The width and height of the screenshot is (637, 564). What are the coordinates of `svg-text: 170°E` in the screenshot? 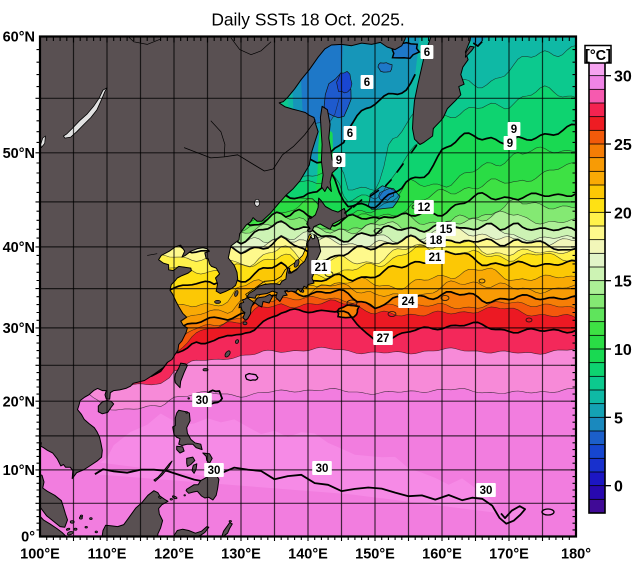 It's located at (509, 555).